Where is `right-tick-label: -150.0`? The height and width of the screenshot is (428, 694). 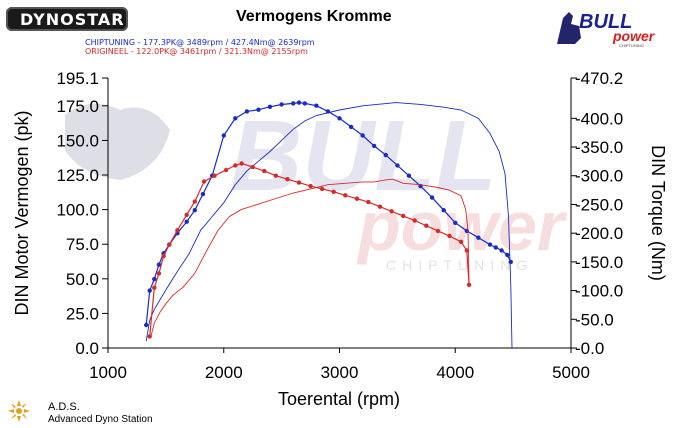 right-tick-label: -150.0 is located at coordinates (599, 262).